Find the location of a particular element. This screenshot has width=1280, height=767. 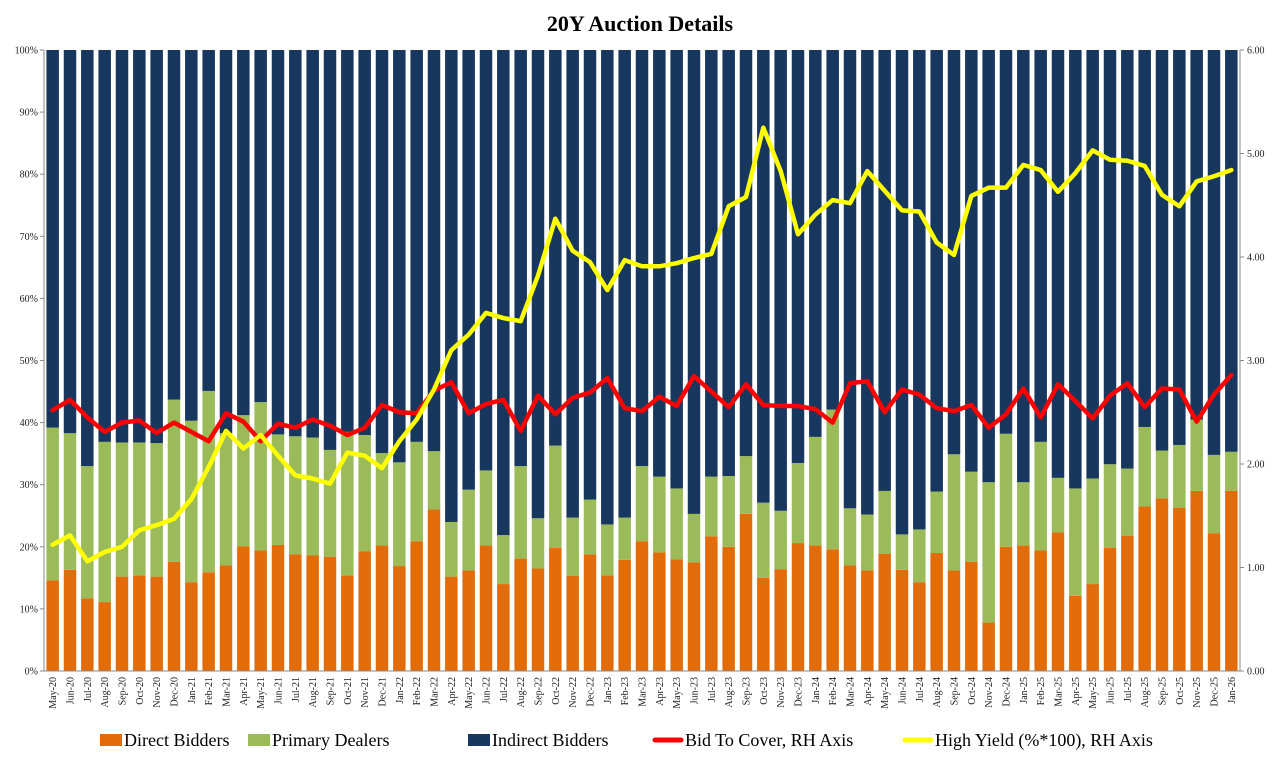

x-tick-label: Jan-21 is located at coordinates (192, 690).